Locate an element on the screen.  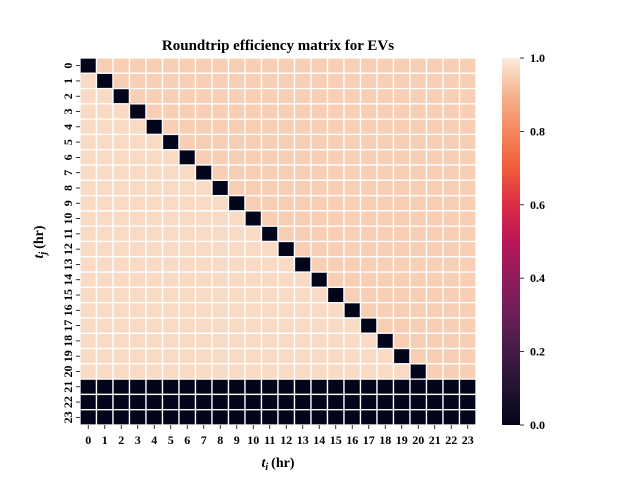
y-tick-label: 14 is located at coordinates (68, 280).